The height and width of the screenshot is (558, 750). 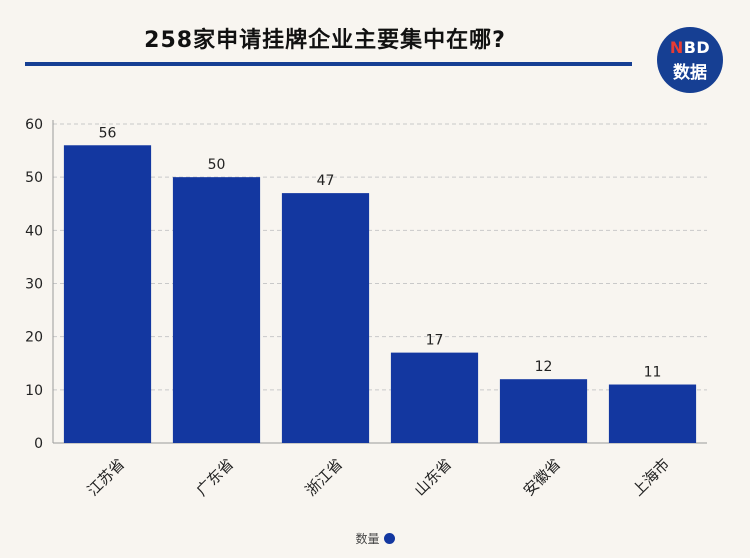 What do you see at coordinates (435, 341) in the screenshot?
I see `bar-value-label: 17` at bounding box center [435, 341].